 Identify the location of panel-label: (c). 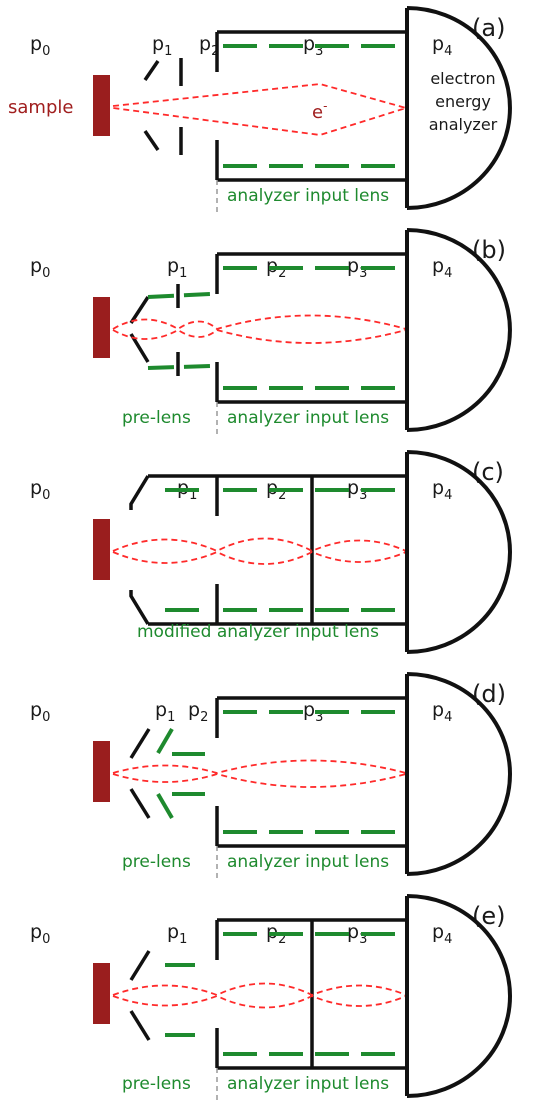
(488, 472).